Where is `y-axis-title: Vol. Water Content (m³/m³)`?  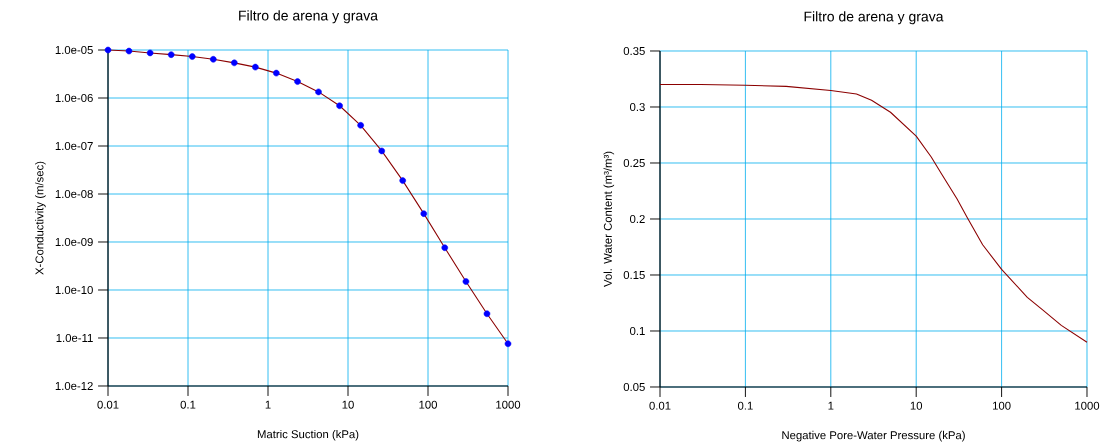 y-axis-title: Vol. Water Content (m³/m³) is located at coordinates (609, 219).